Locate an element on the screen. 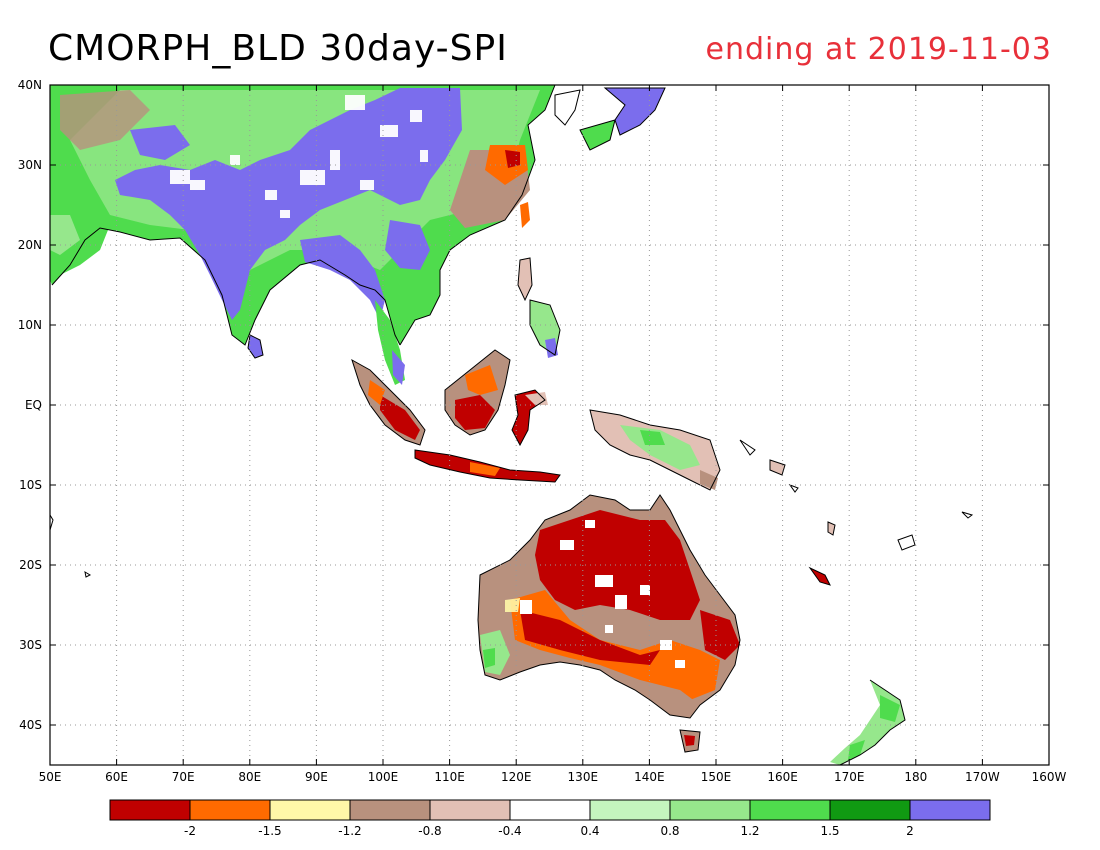 The width and height of the screenshot is (1100, 850). lon-tick-label: 120E is located at coordinates (516, 777).